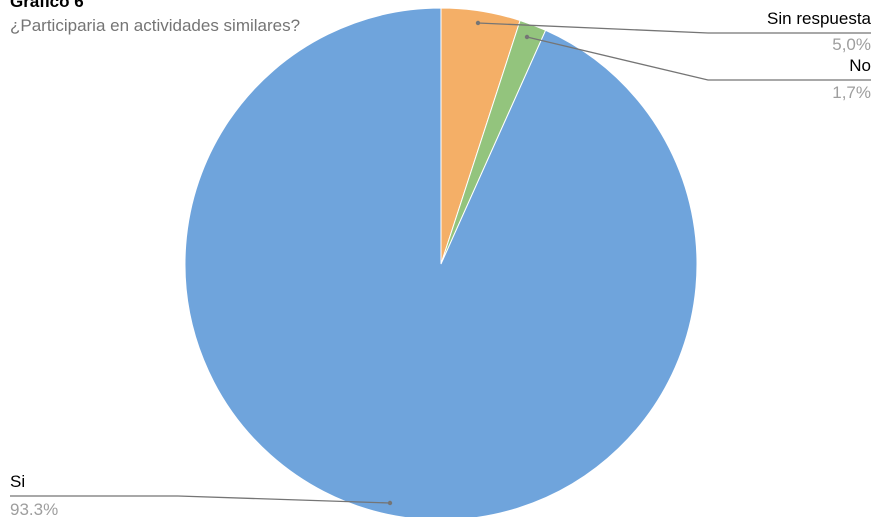  What do you see at coordinates (819, 18) in the screenshot?
I see `slice-label: Sin respuesta` at bounding box center [819, 18].